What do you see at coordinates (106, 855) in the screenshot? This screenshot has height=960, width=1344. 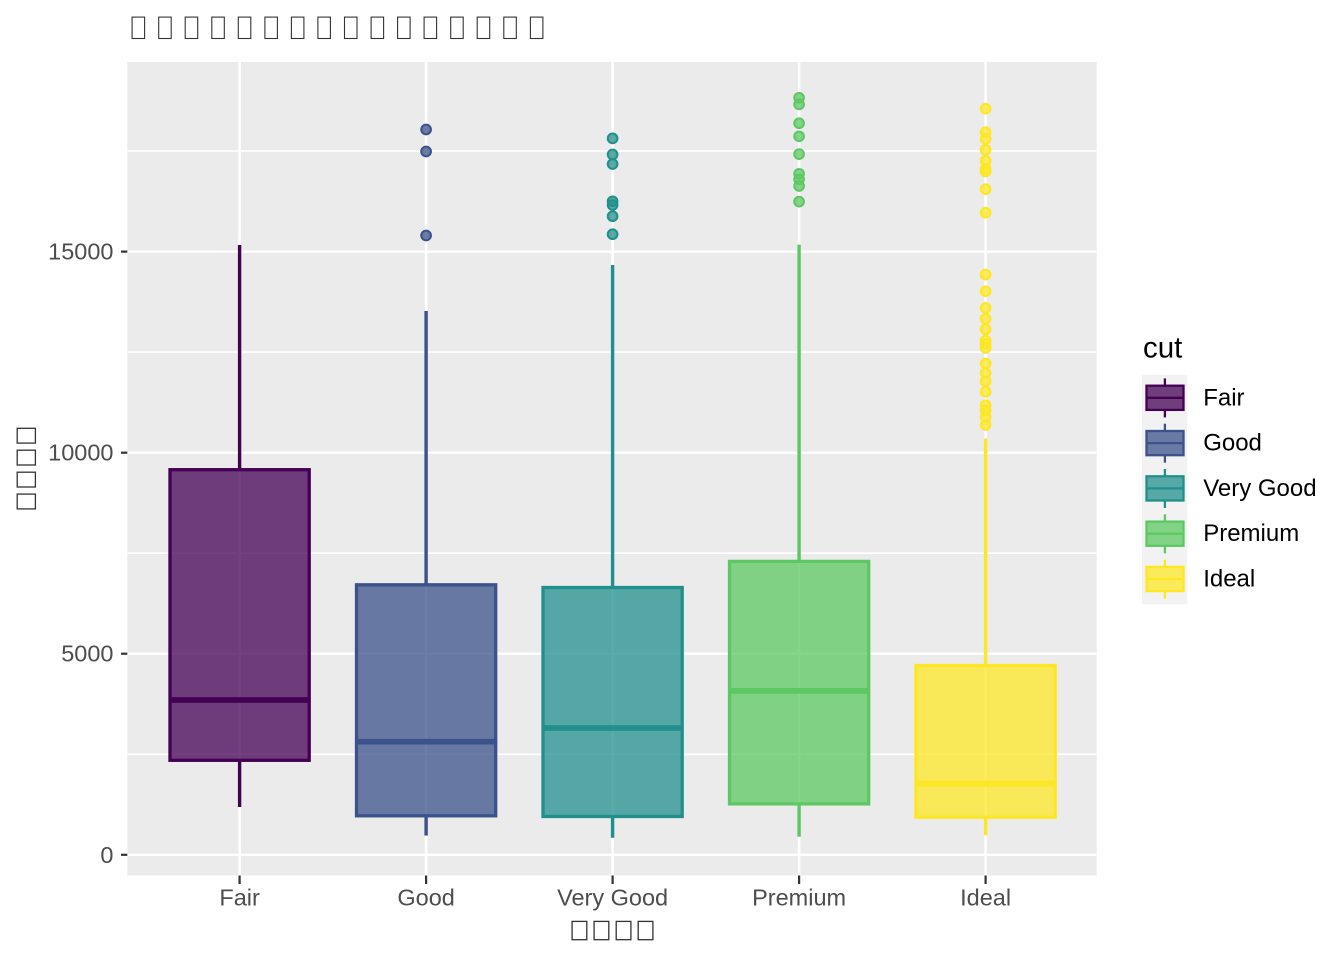 I see `svg-text: 0` at bounding box center [106, 855].